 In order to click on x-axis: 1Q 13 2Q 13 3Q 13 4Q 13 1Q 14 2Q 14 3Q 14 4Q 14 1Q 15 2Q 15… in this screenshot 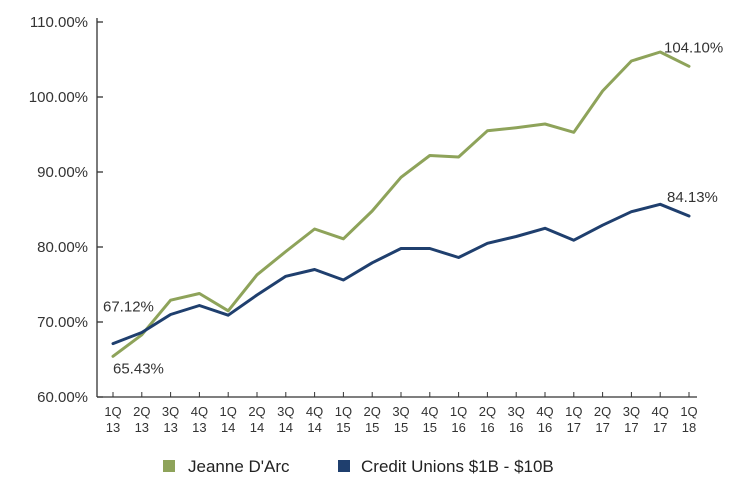, I will do `click(397, 413)`.